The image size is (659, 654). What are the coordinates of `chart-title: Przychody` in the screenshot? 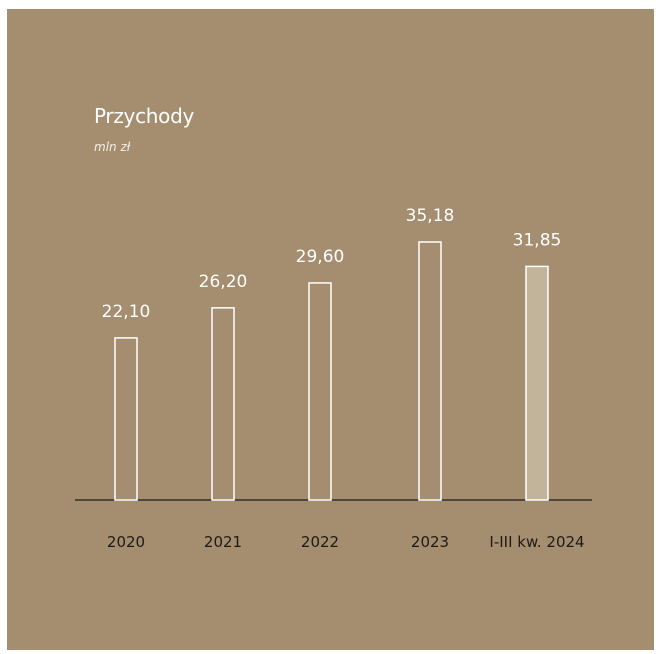 It's located at (144, 116).